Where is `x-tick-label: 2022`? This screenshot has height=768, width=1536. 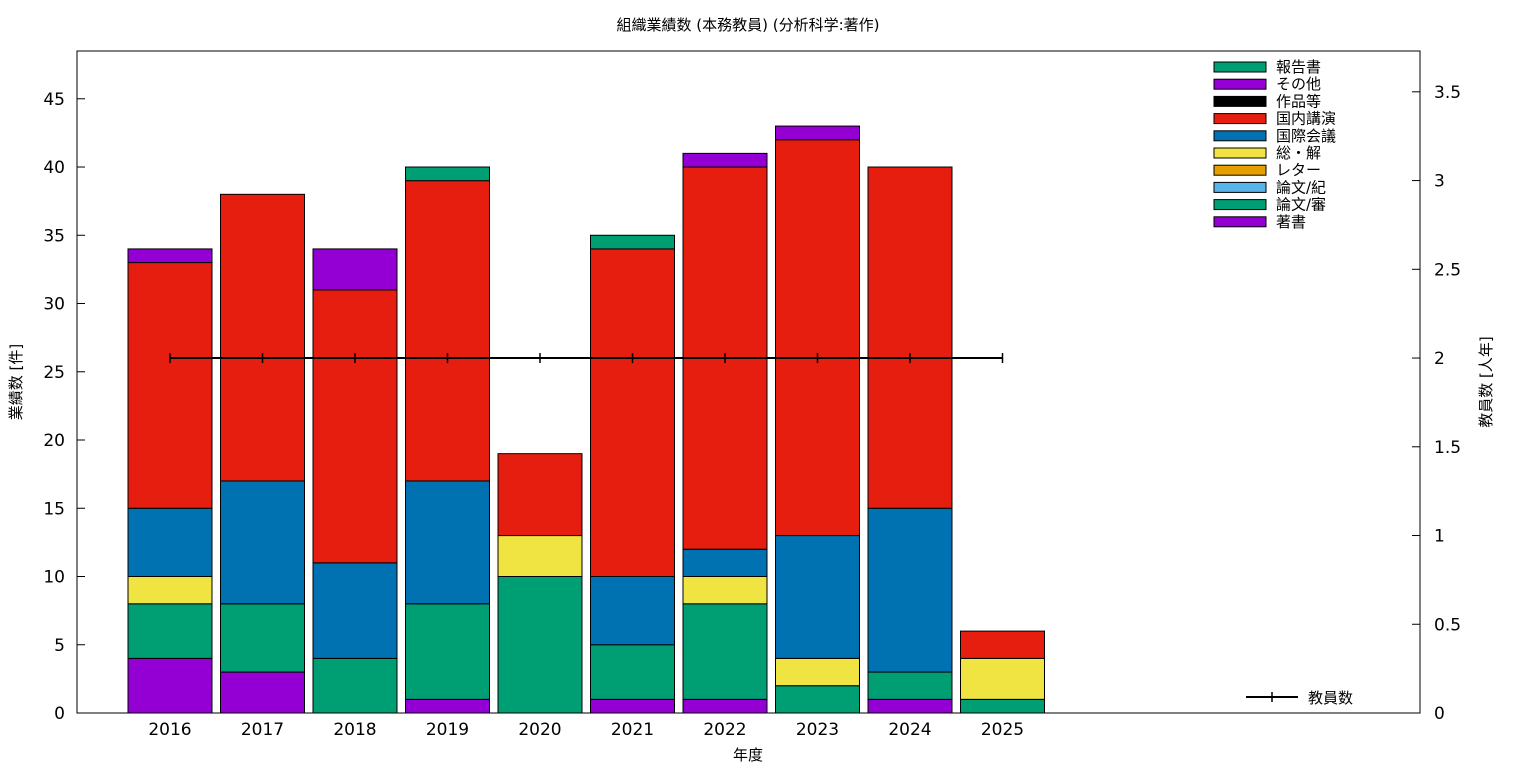 x-tick-label: 2022 is located at coordinates (724, 730).